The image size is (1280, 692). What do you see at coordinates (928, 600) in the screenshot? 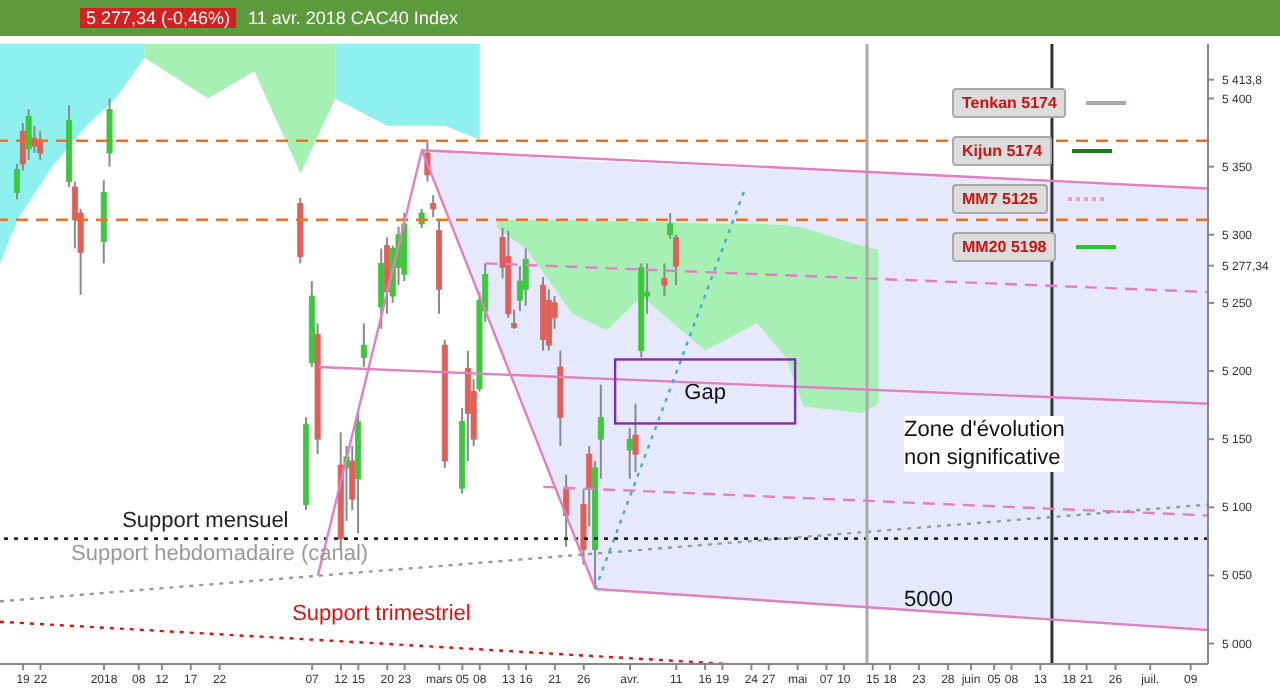
I see `annotation: 5000` at bounding box center [928, 600].